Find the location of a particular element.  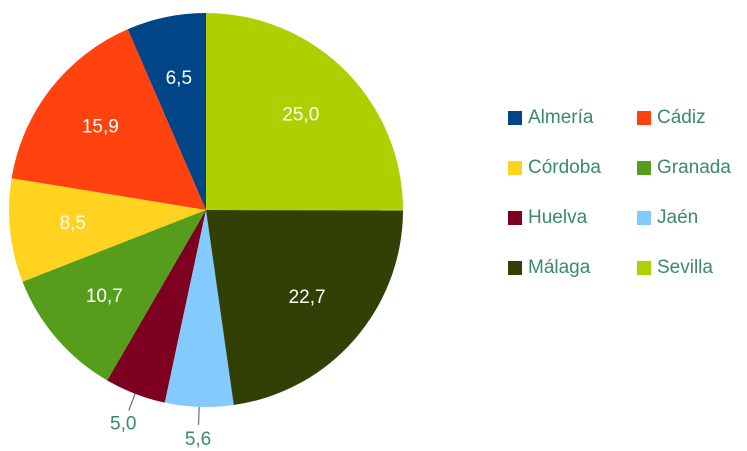

legend-label: Almería is located at coordinates (561, 117).